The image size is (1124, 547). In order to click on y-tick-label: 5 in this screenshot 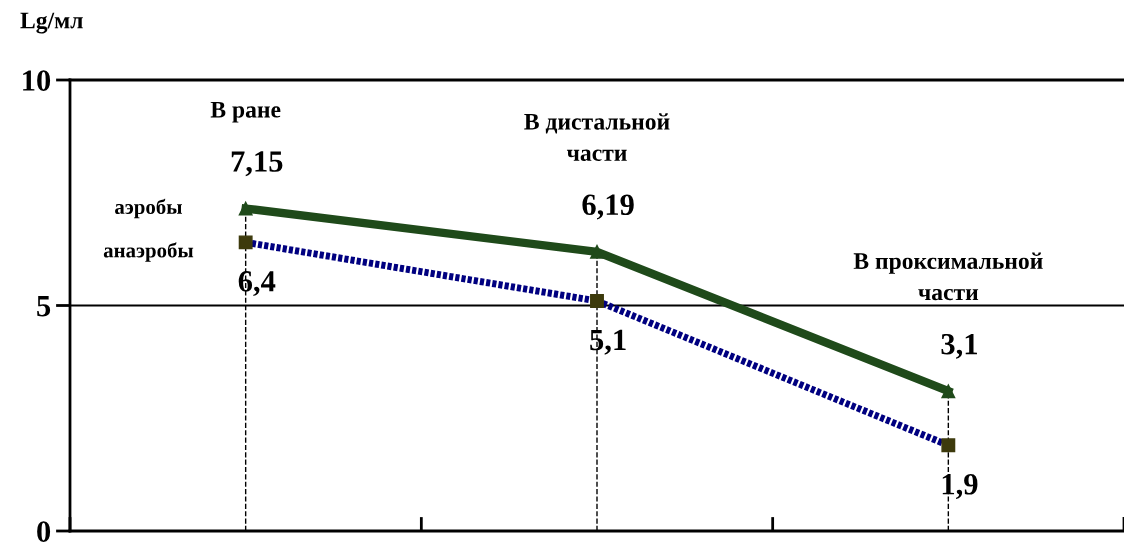, I will do `click(44, 306)`.